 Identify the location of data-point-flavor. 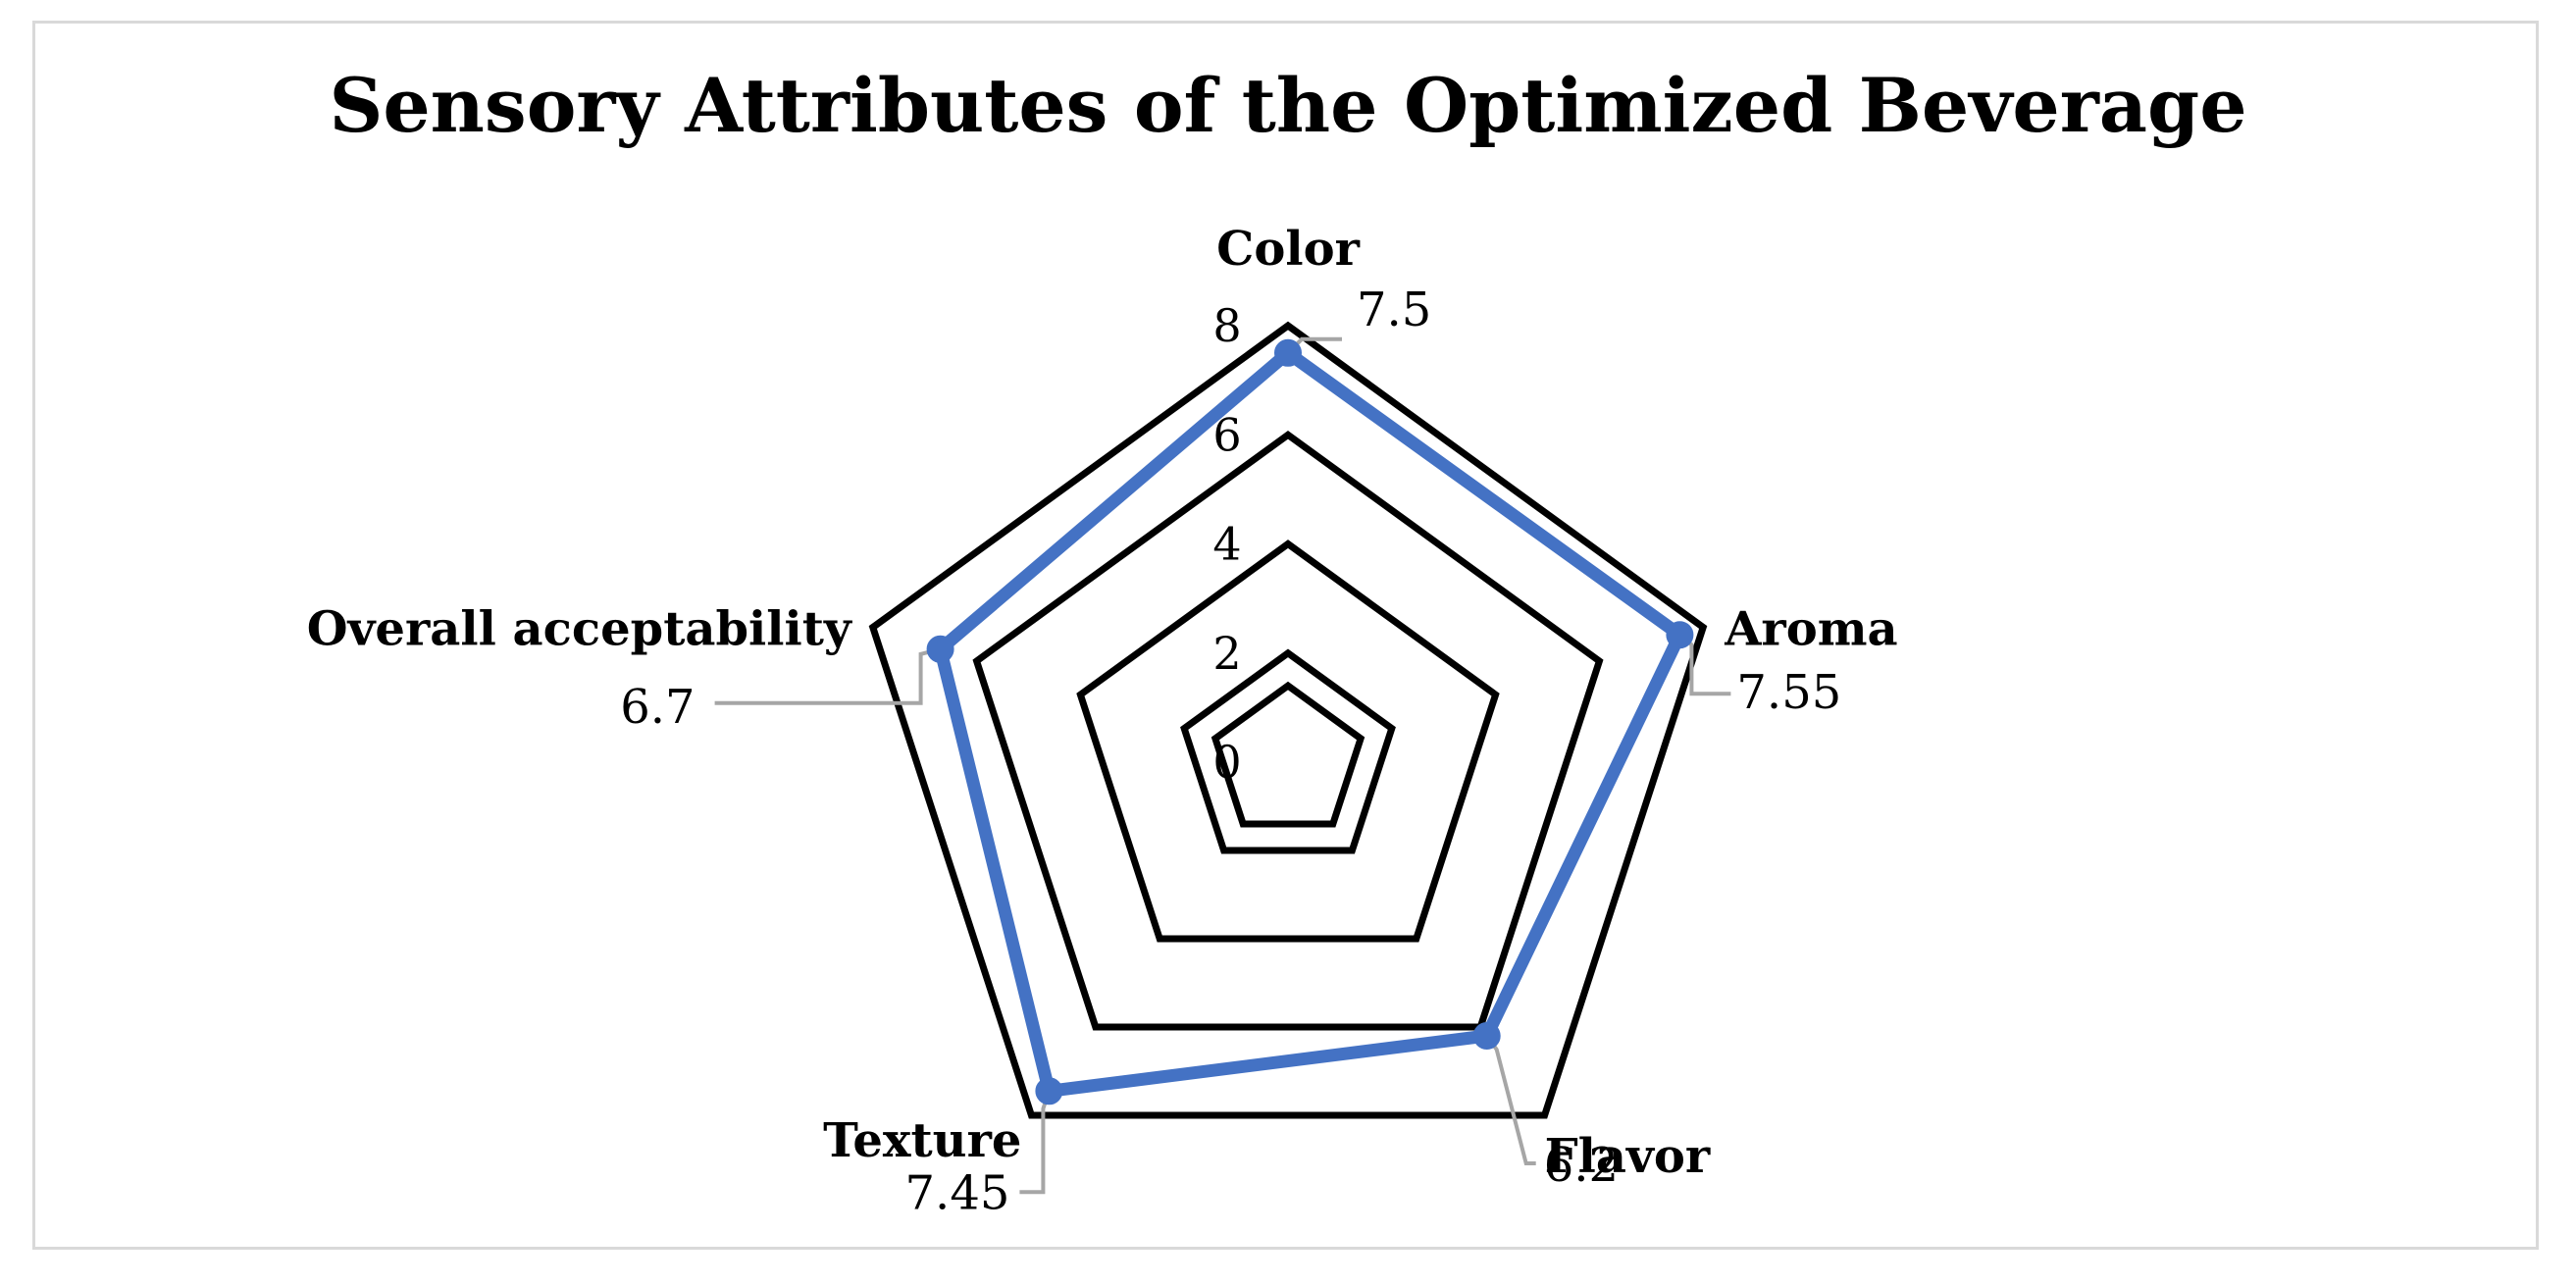
(1486, 1036).